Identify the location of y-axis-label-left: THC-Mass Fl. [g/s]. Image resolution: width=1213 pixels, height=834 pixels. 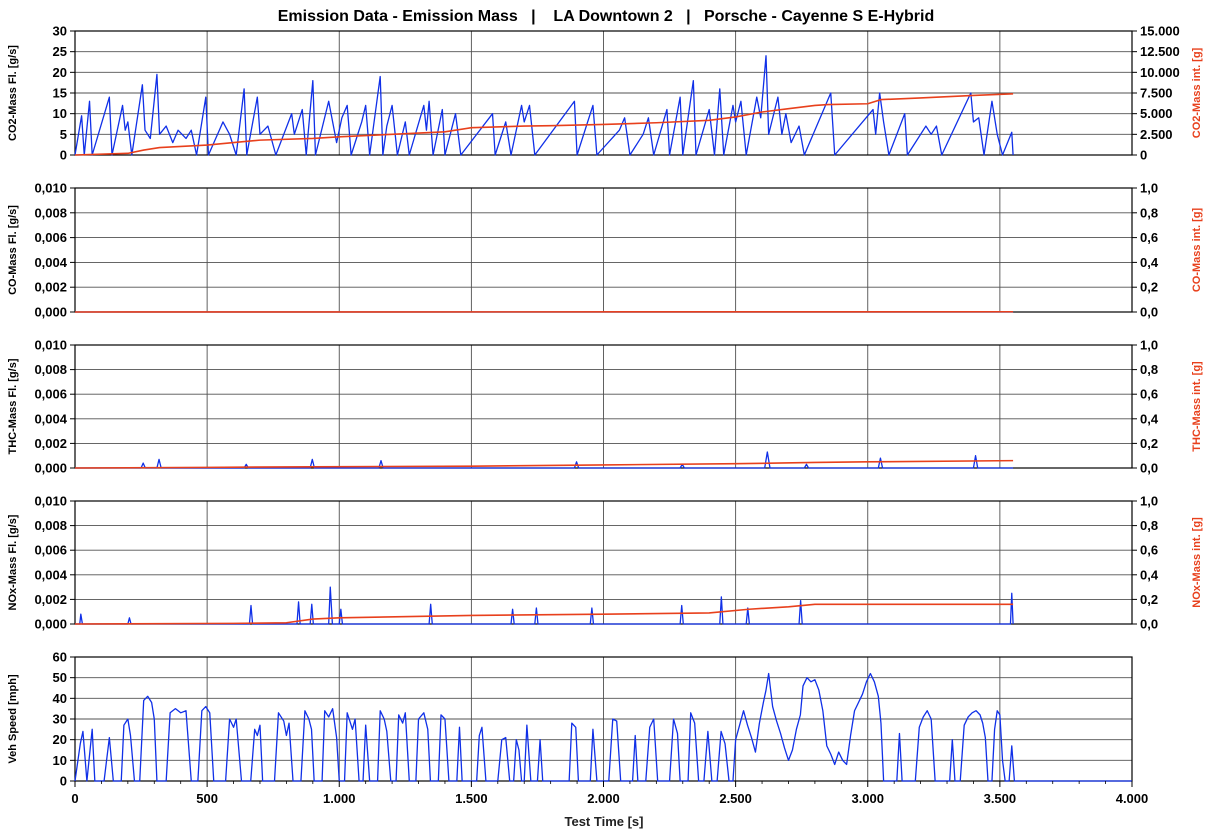
(13, 406).